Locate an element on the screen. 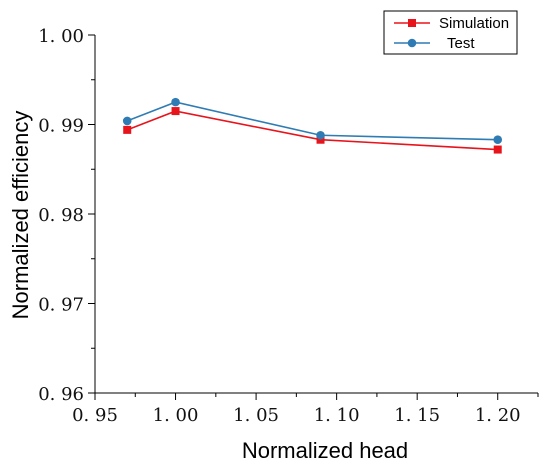 The width and height of the screenshot is (550, 467). legend: Simulation Test is located at coordinates (450, 32).